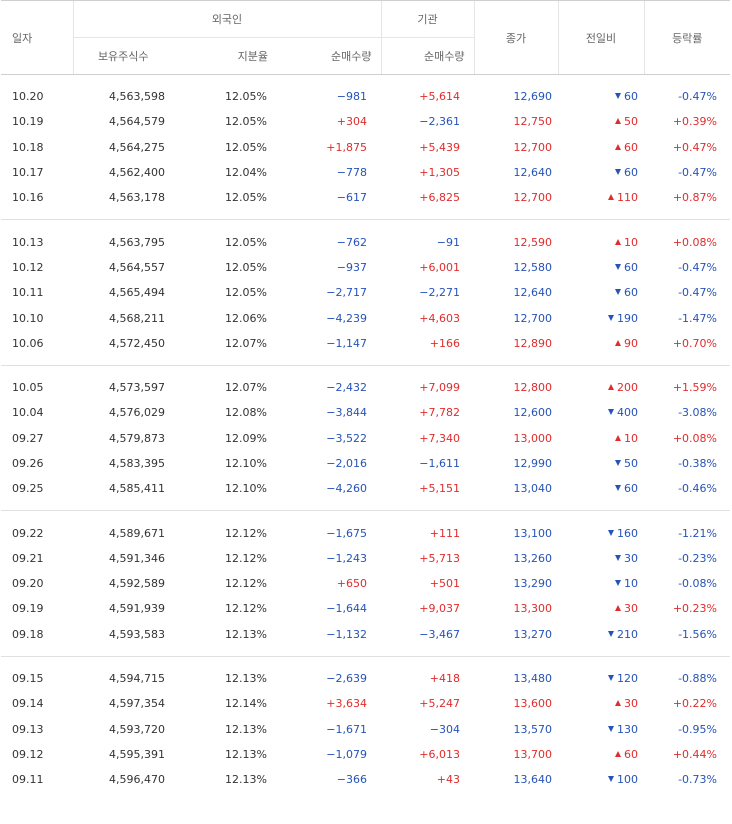 The height and width of the screenshot is (824, 732). Describe the element at coordinates (329, 754) in the screenshot. I see `cell-foreign-net: −1,079` at that location.